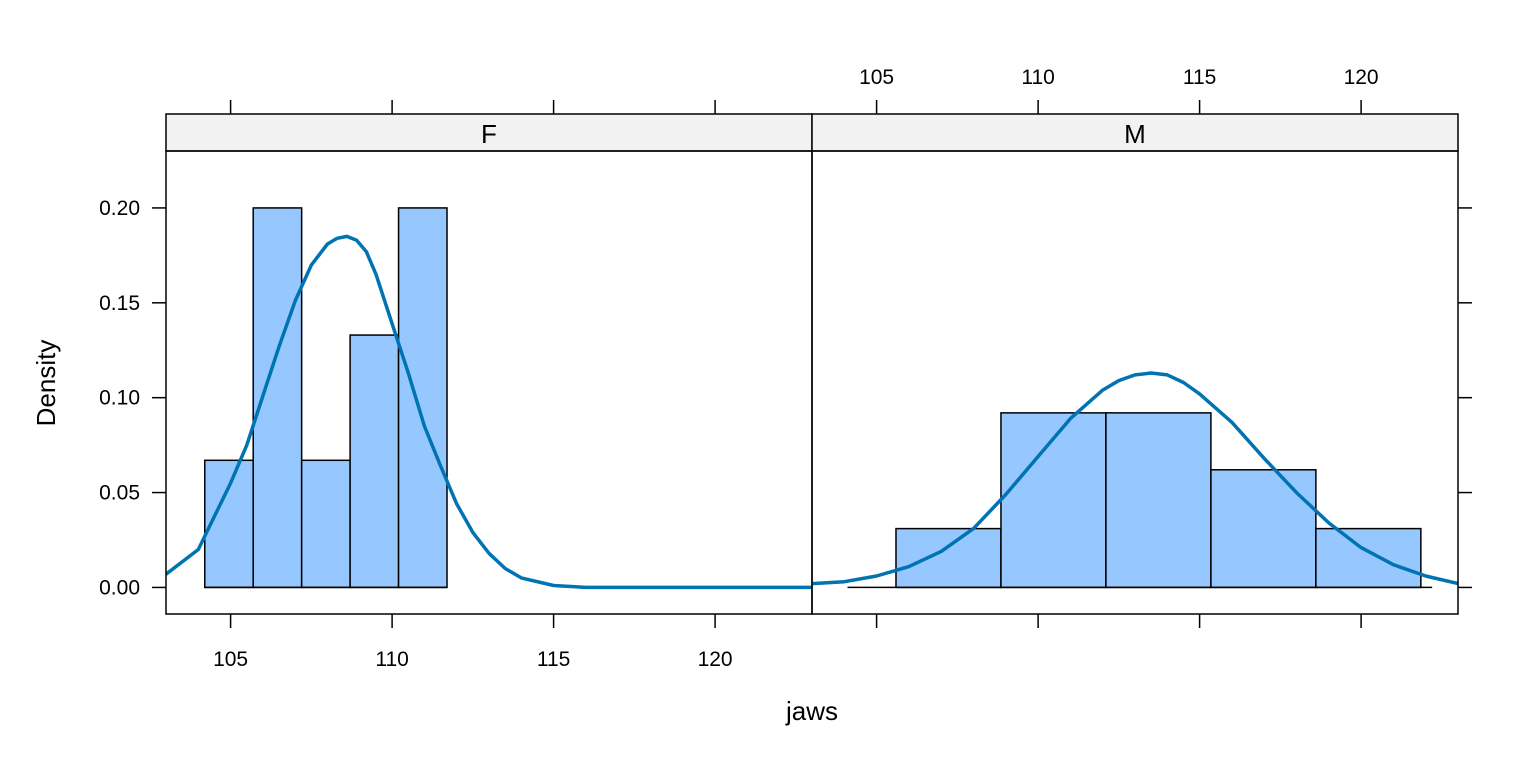 The height and width of the screenshot is (768, 1536). I want to click on y-tick-label-4: 0.20, so click(119, 208).